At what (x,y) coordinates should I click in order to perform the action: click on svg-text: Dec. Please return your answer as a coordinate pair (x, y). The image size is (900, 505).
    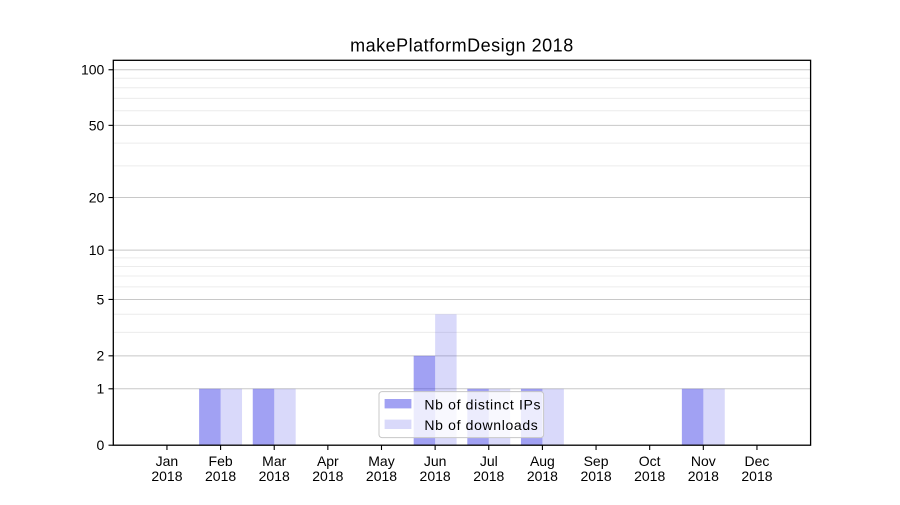
    Looking at the image, I should click on (757, 461).